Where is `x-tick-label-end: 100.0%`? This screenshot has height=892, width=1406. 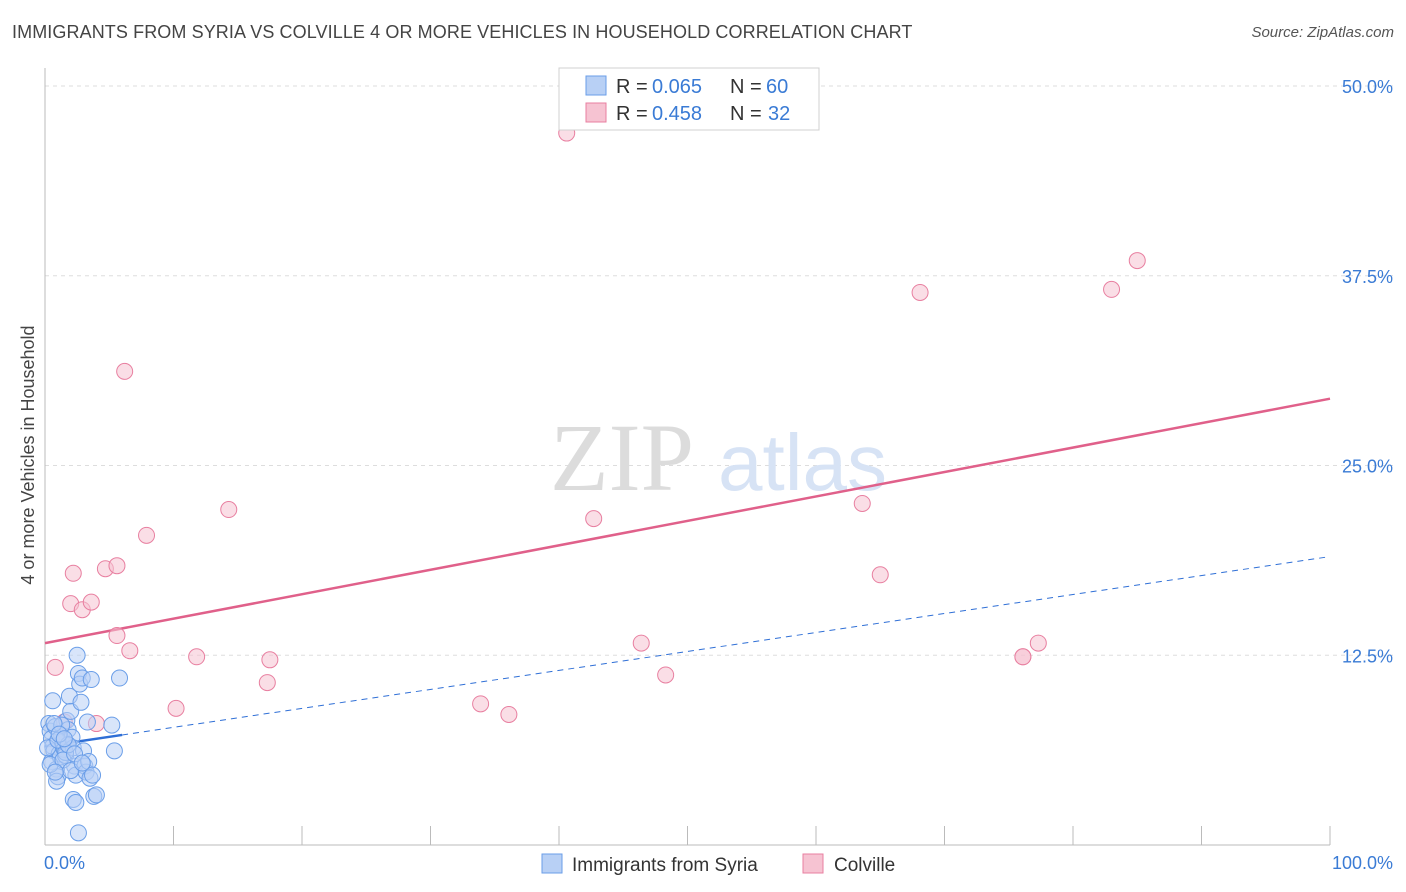
x-tick-label-end: 100.0% is located at coordinates (1362, 863).